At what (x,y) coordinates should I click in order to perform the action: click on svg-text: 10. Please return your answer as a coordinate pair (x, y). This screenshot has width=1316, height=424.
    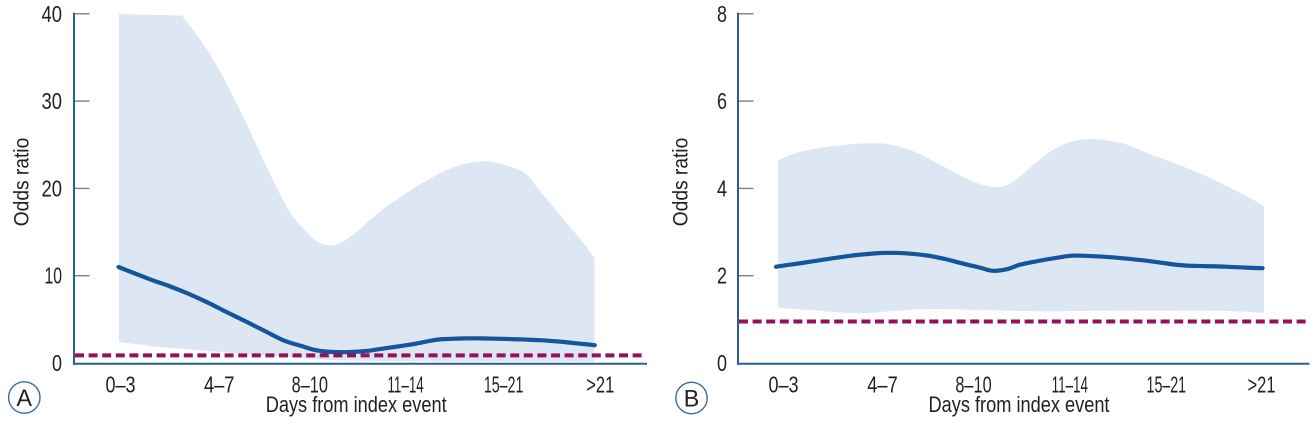
    Looking at the image, I should click on (54, 276).